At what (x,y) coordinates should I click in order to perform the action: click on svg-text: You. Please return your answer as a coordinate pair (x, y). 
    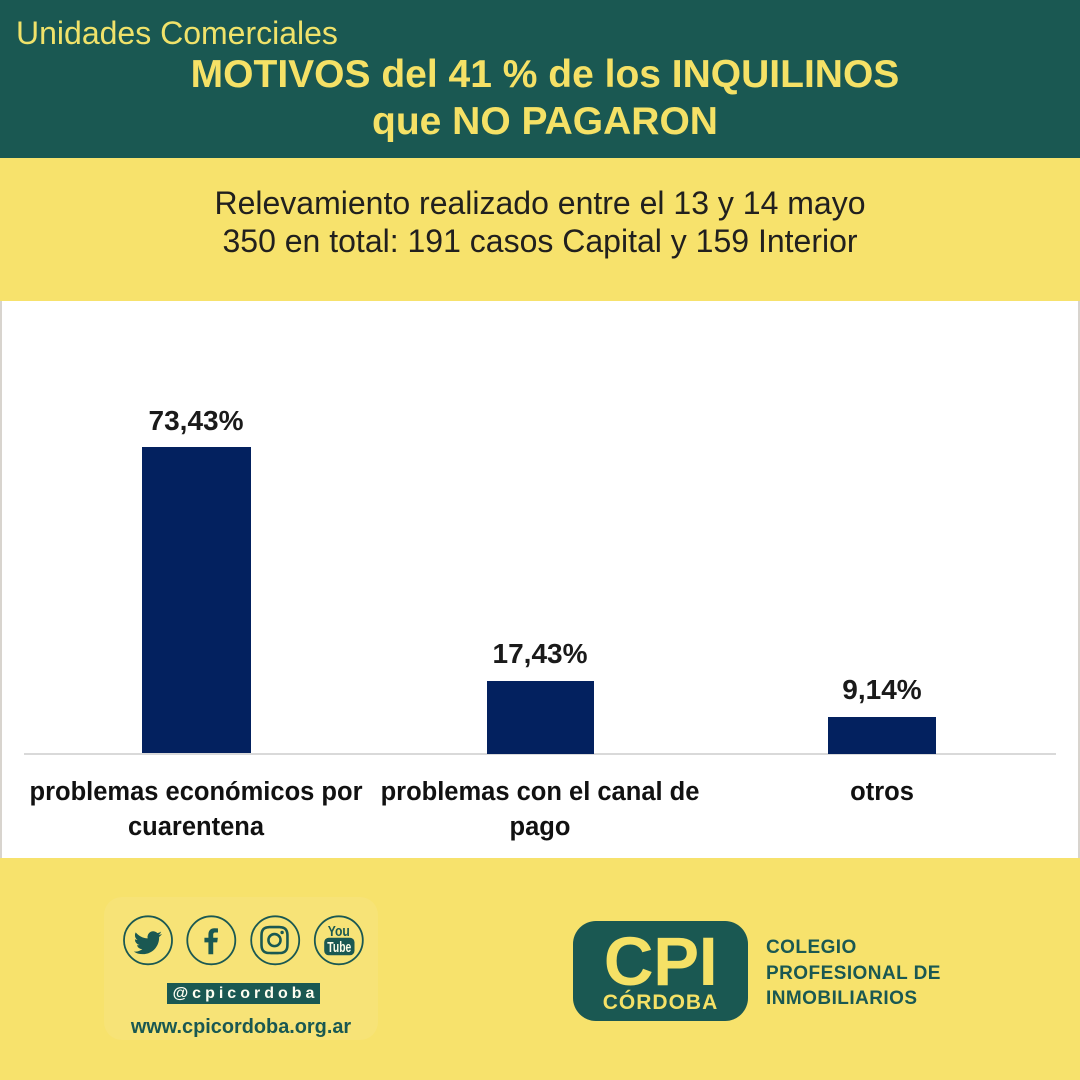
    Looking at the image, I should click on (339, 931).